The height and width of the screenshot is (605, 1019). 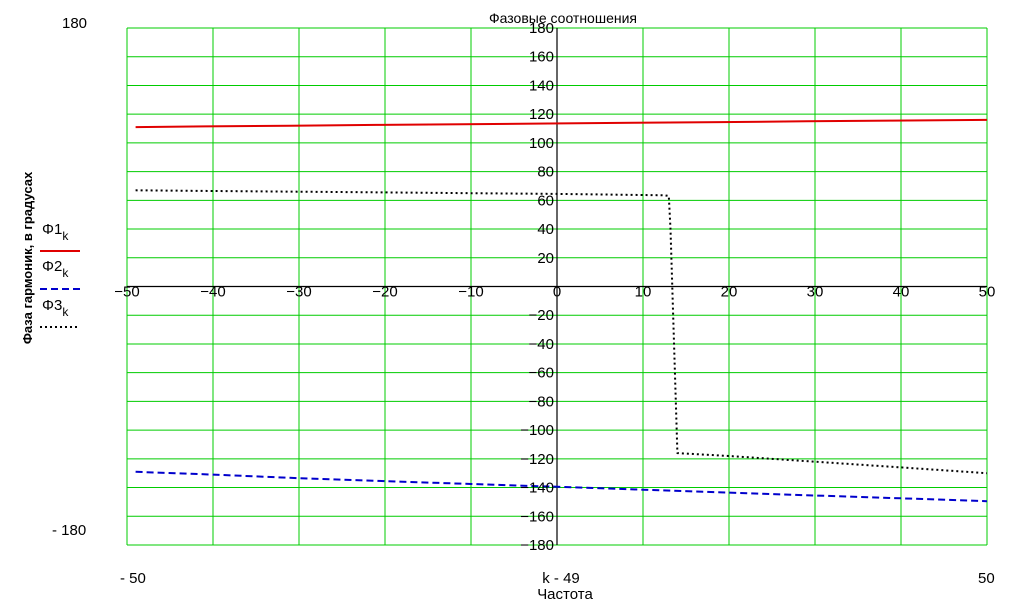 What do you see at coordinates (470, 292) in the screenshot?
I see `x-tick-label: −10` at bounding box center [470, 292].